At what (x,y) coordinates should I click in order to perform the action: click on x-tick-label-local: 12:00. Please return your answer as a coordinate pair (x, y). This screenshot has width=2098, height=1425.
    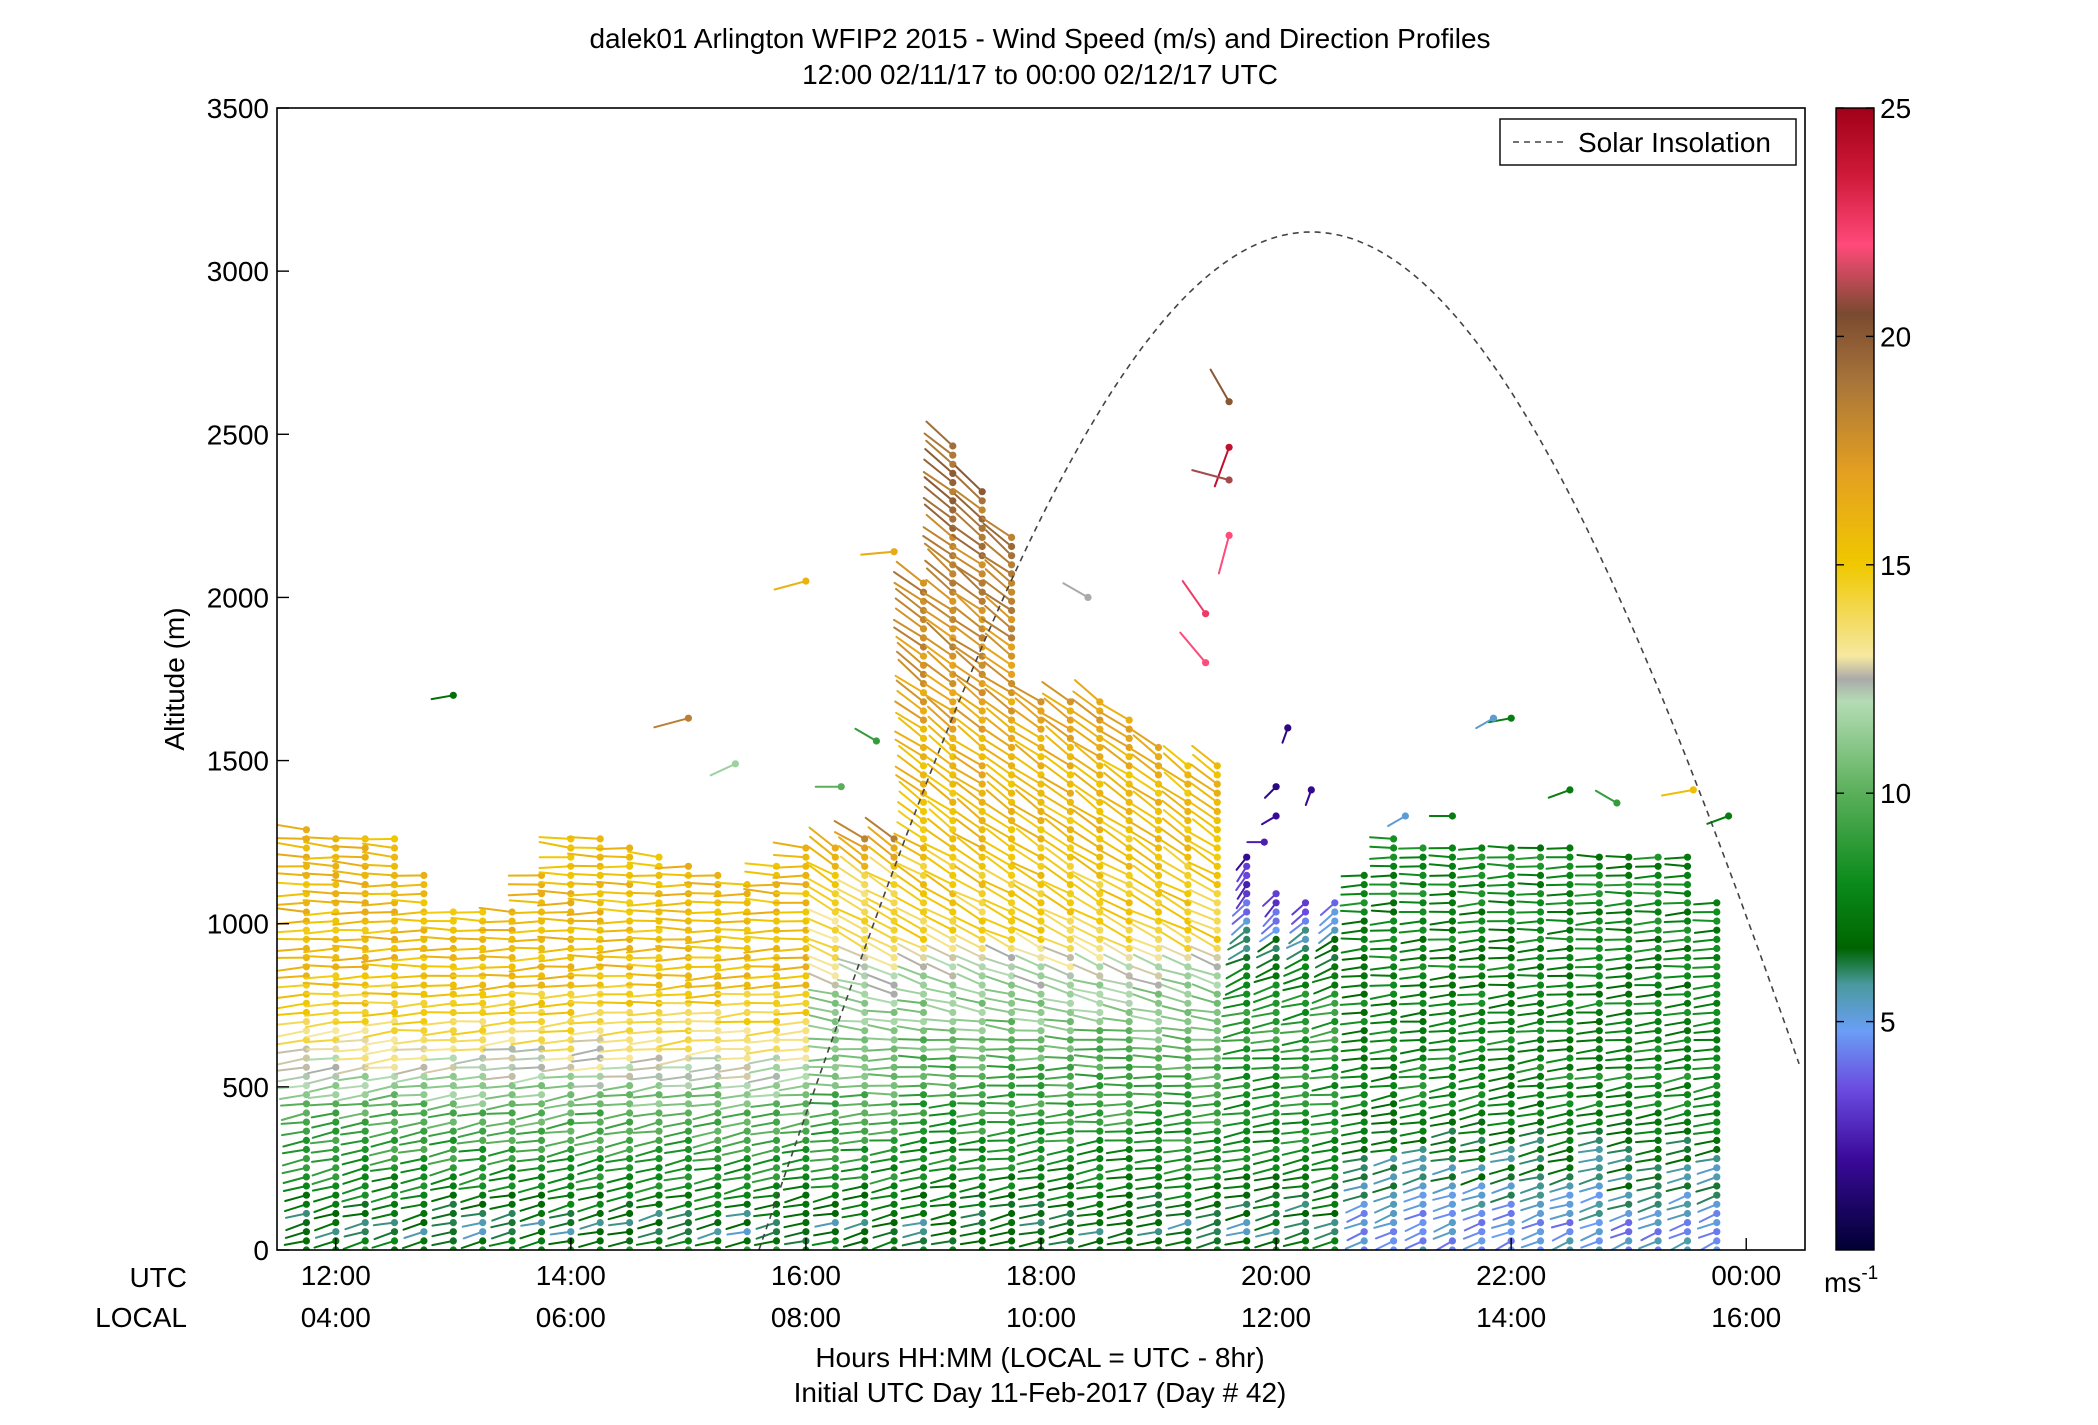
    Looking at the image, I should click on (1276, 1317).